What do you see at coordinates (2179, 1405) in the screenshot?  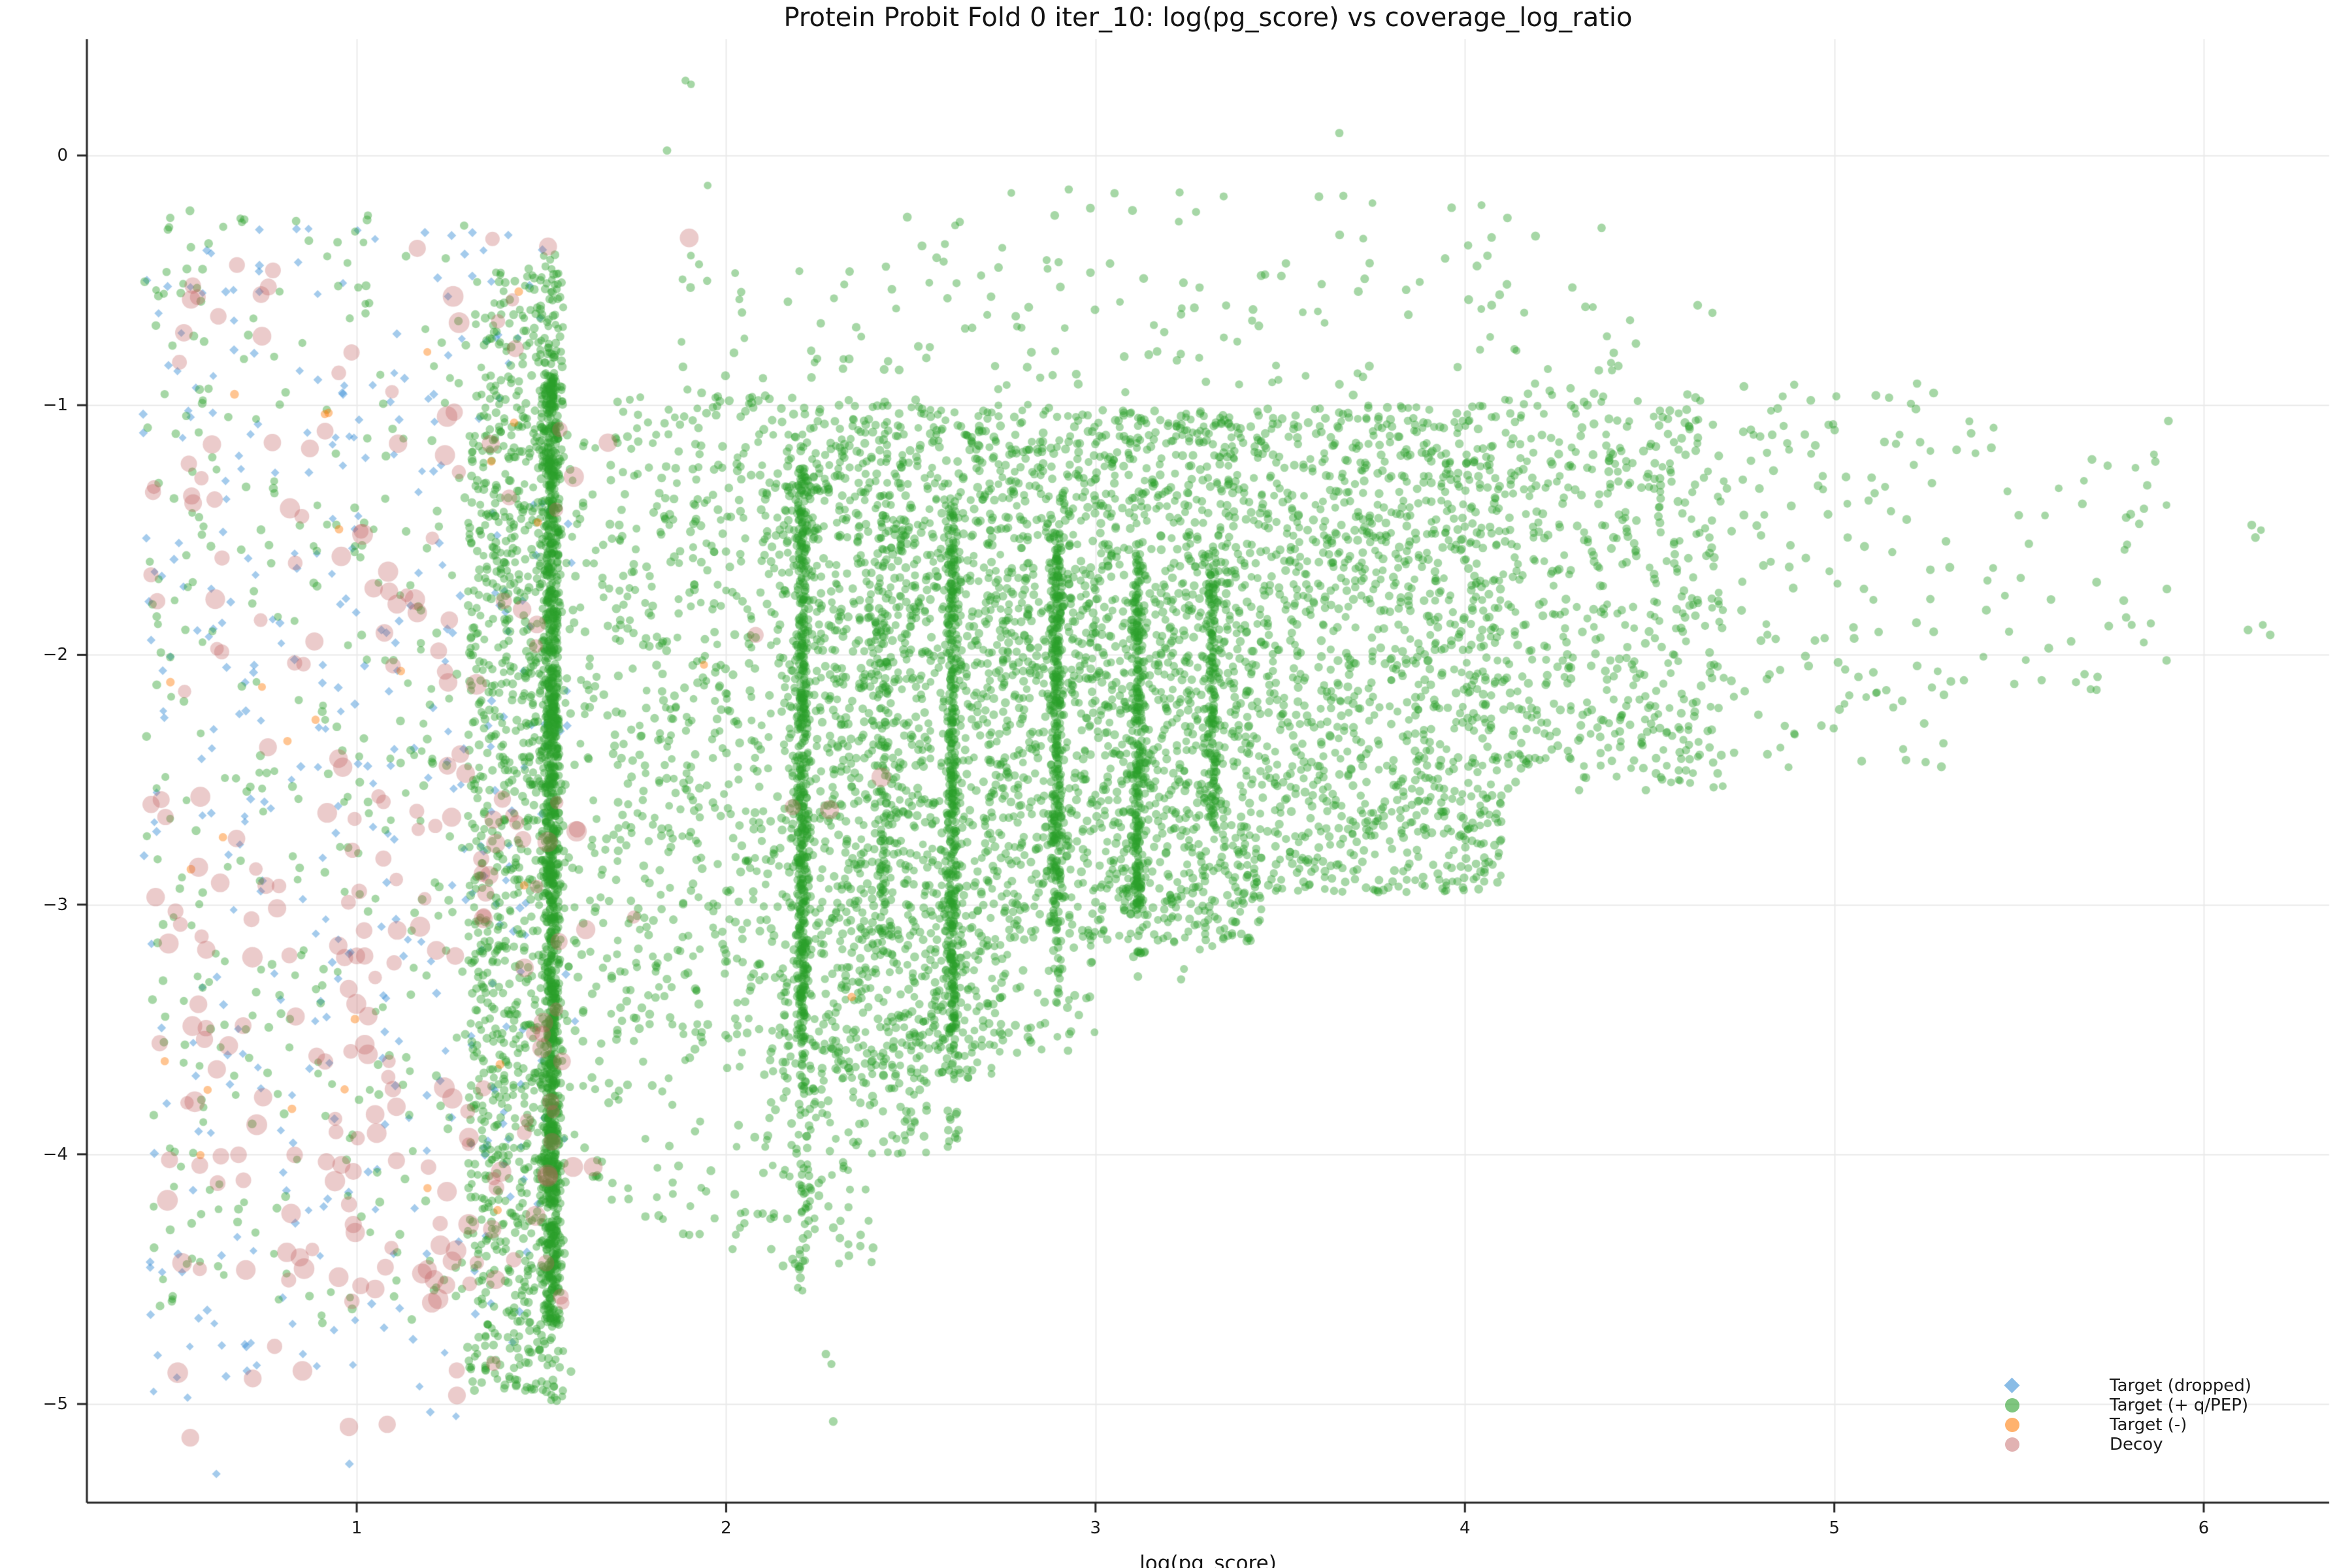 I see `legend-item-label: Target (+ q/PEP)` at bounding box center [2179, 1405].